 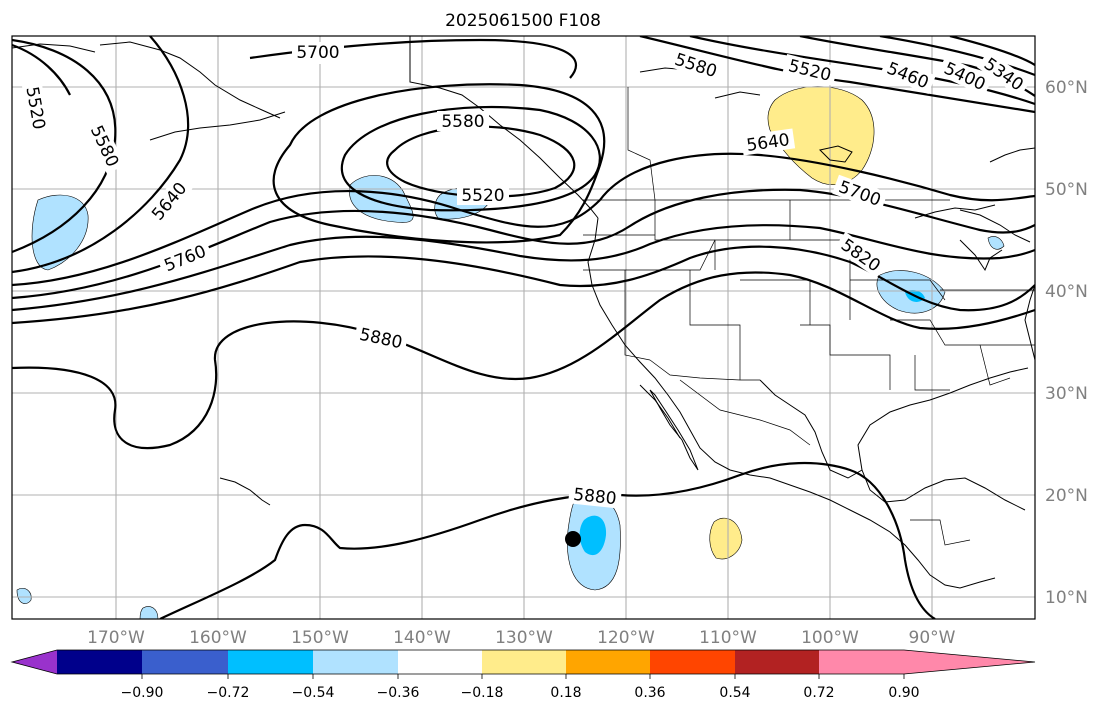 I want to click on colorbar-tick-label: −0.54, so click(x=313, y=693).